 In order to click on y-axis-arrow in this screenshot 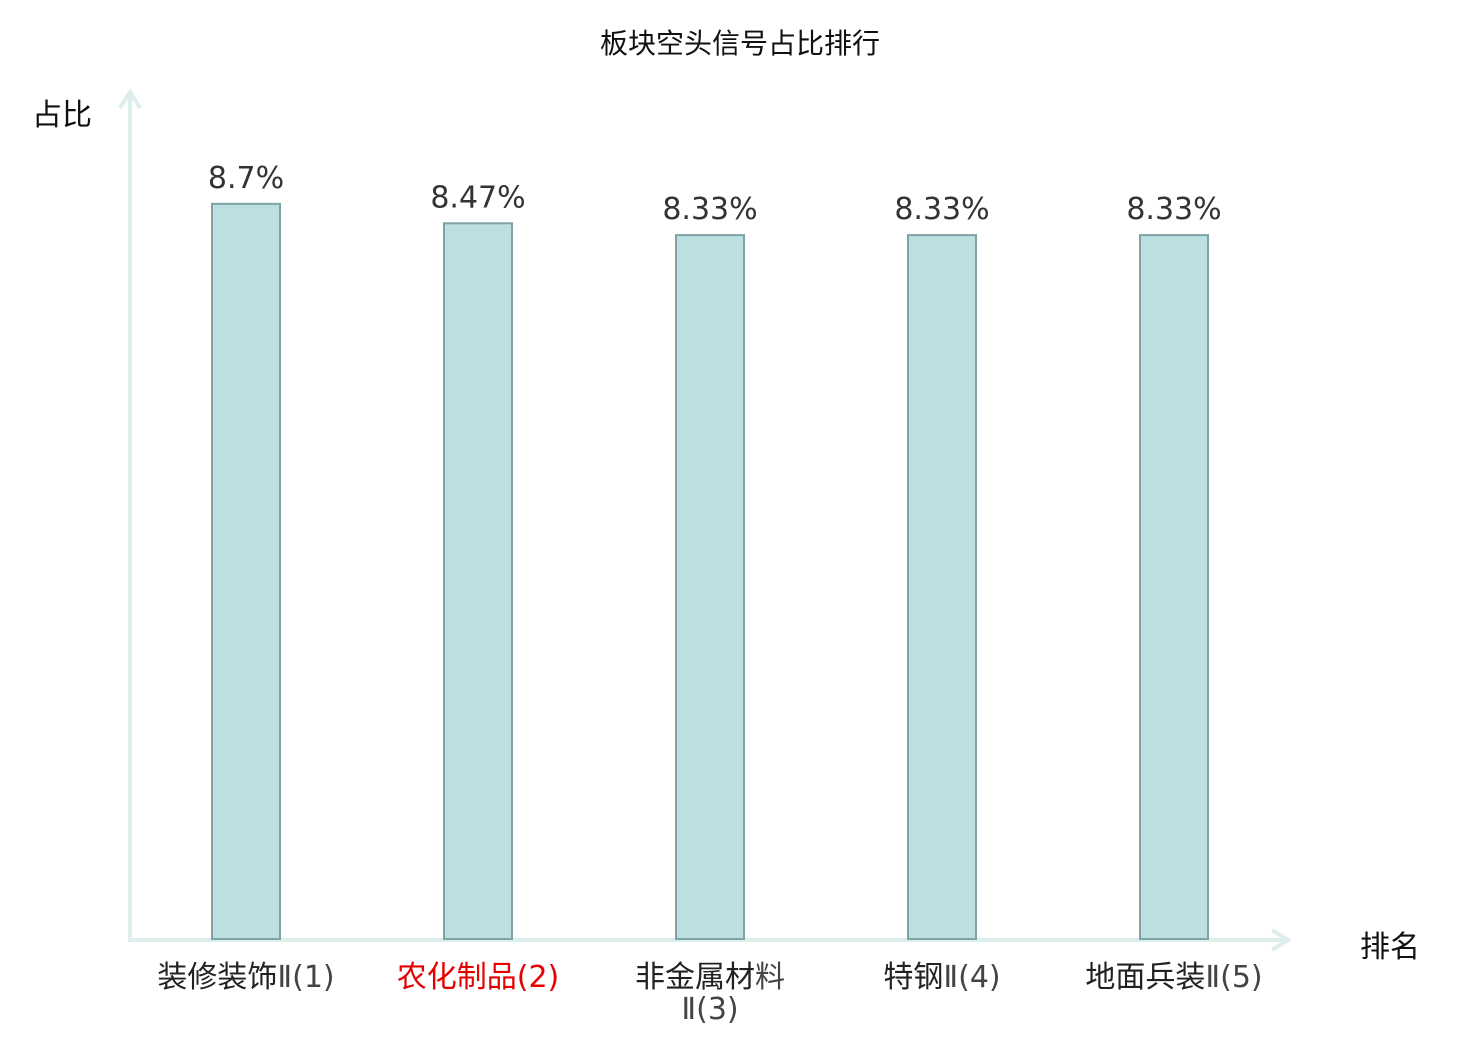, I will do `click(130, 99)`.